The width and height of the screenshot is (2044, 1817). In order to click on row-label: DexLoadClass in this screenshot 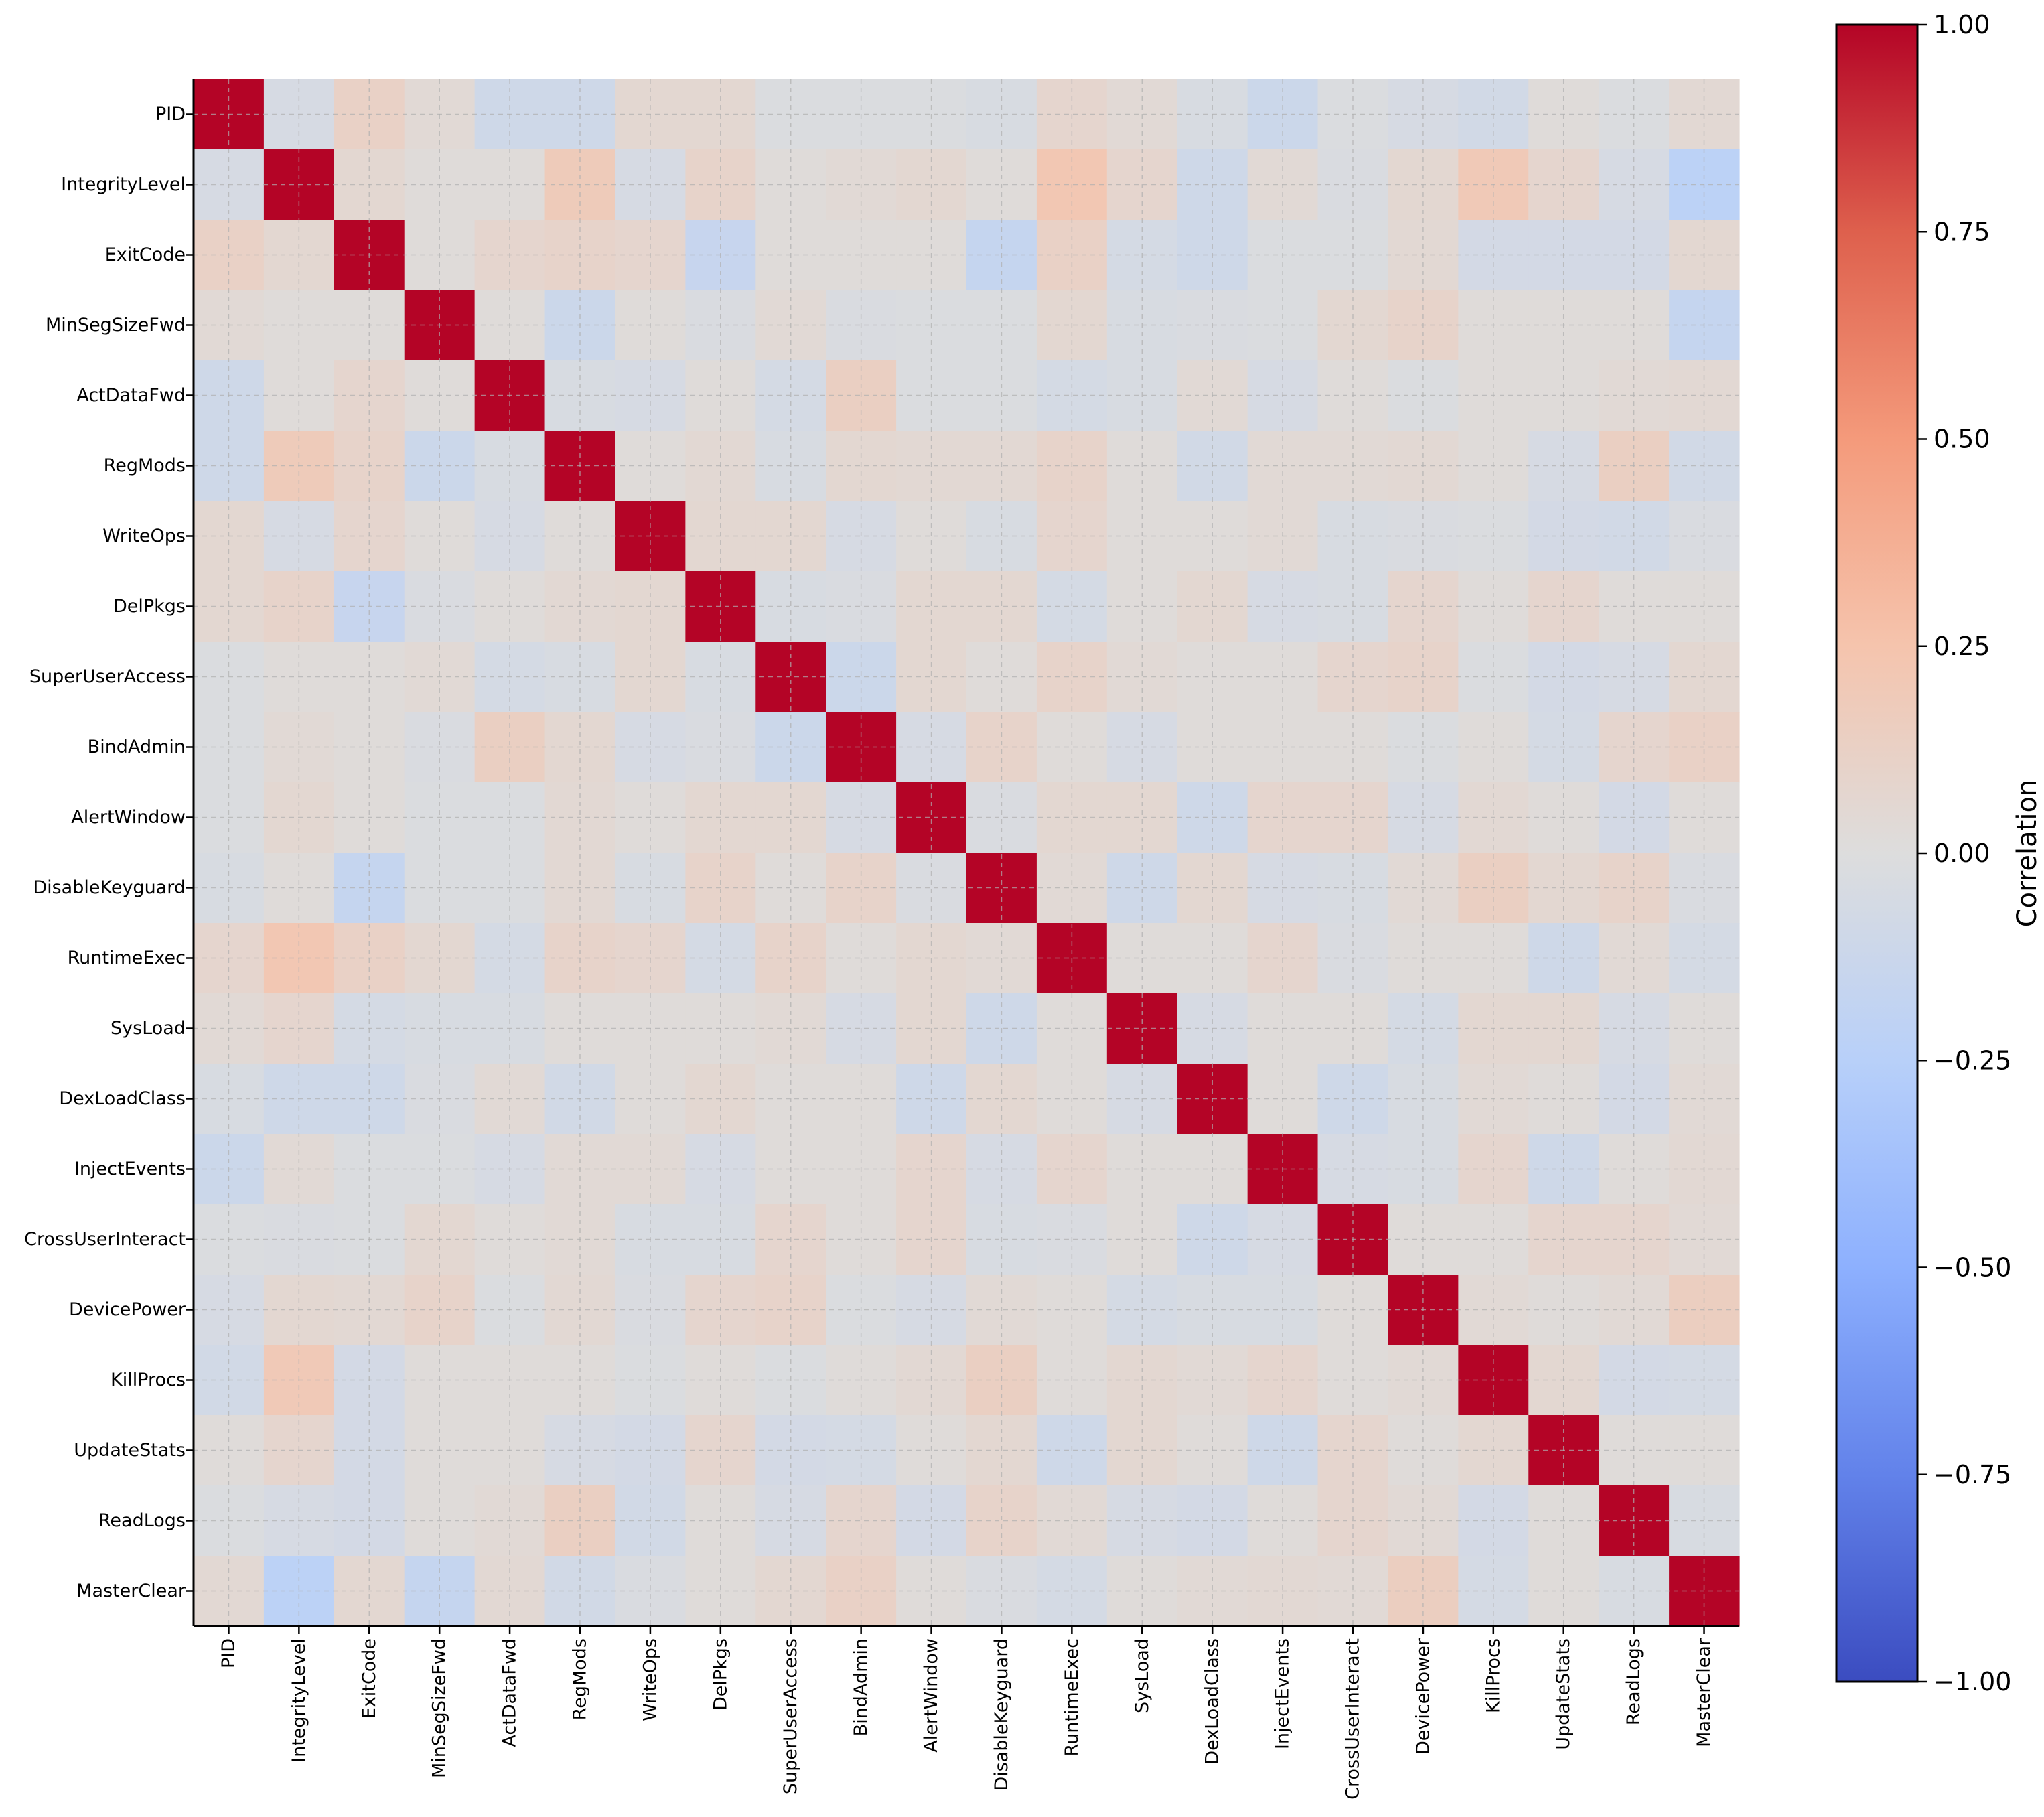, I will do `click(122, 1098)`.